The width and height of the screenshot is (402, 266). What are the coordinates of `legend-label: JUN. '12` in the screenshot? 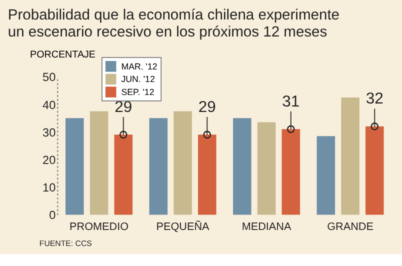 It's located at (138, 79).